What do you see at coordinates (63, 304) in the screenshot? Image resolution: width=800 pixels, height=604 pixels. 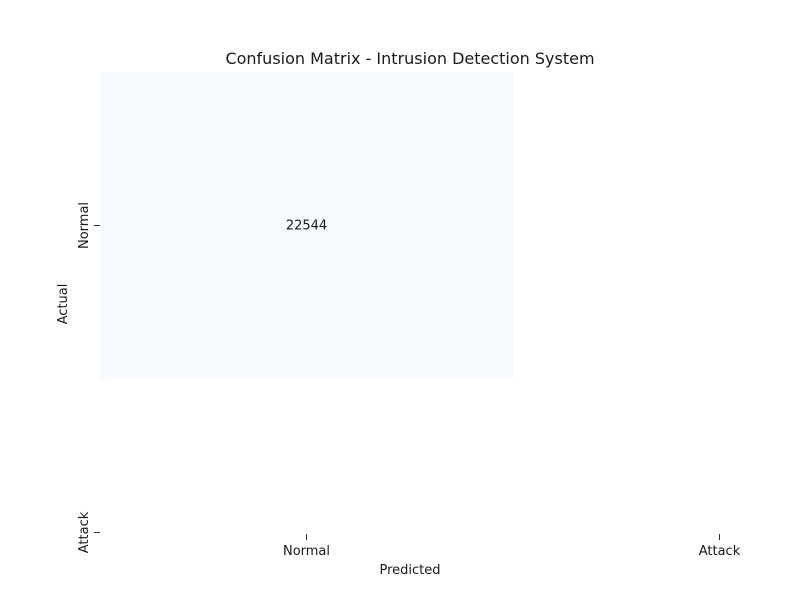 I see `y-axis-label: Actual` at bounding box center [63, 304].